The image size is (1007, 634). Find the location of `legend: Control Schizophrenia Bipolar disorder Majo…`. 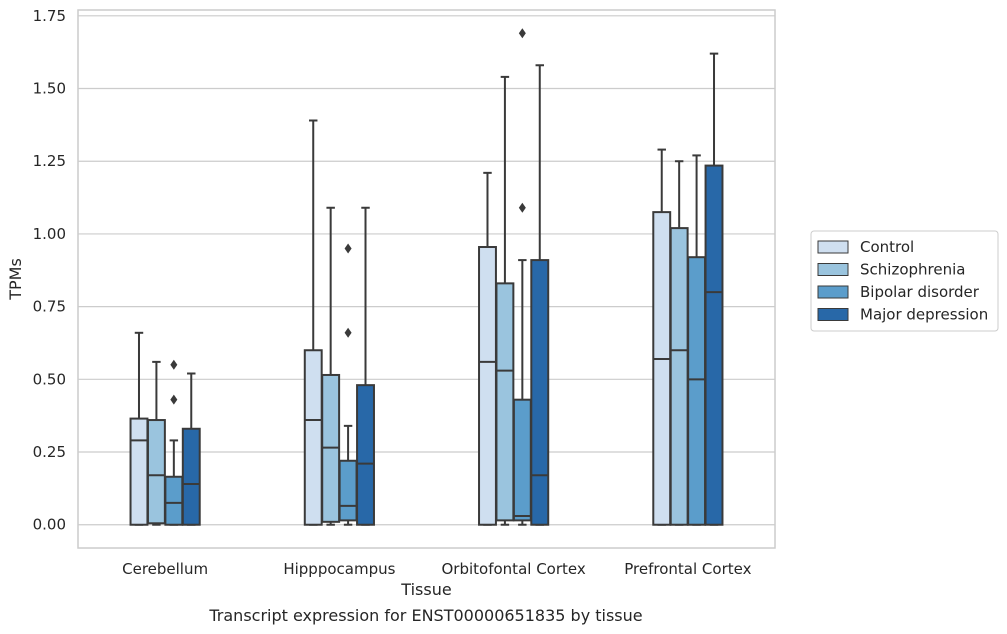

legend: Control Schizophrenia Bipolar disorder Majo… is located at coordinates (904, 281).